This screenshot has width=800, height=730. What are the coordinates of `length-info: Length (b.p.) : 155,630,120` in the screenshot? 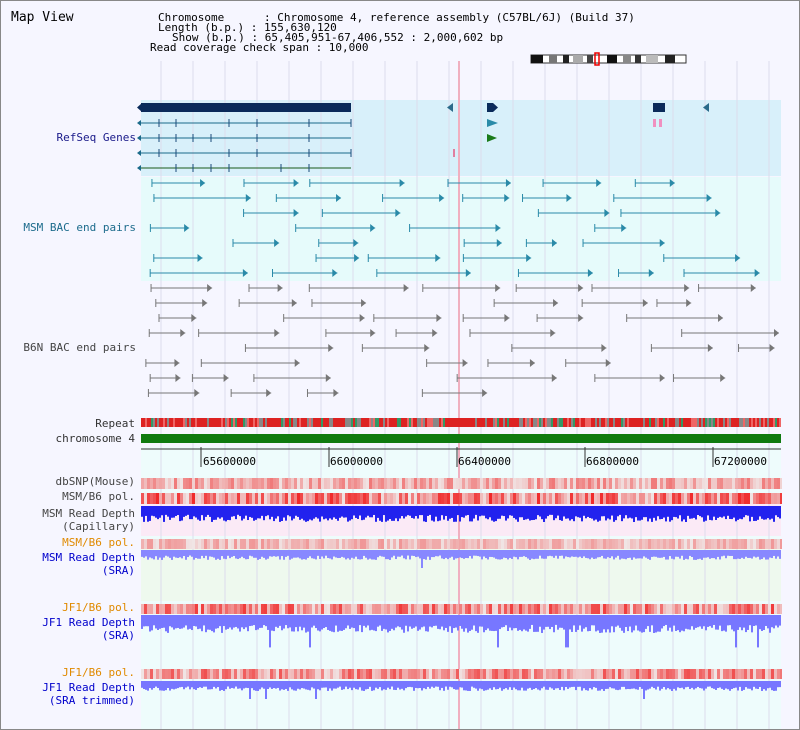 It's located at (247, 27).